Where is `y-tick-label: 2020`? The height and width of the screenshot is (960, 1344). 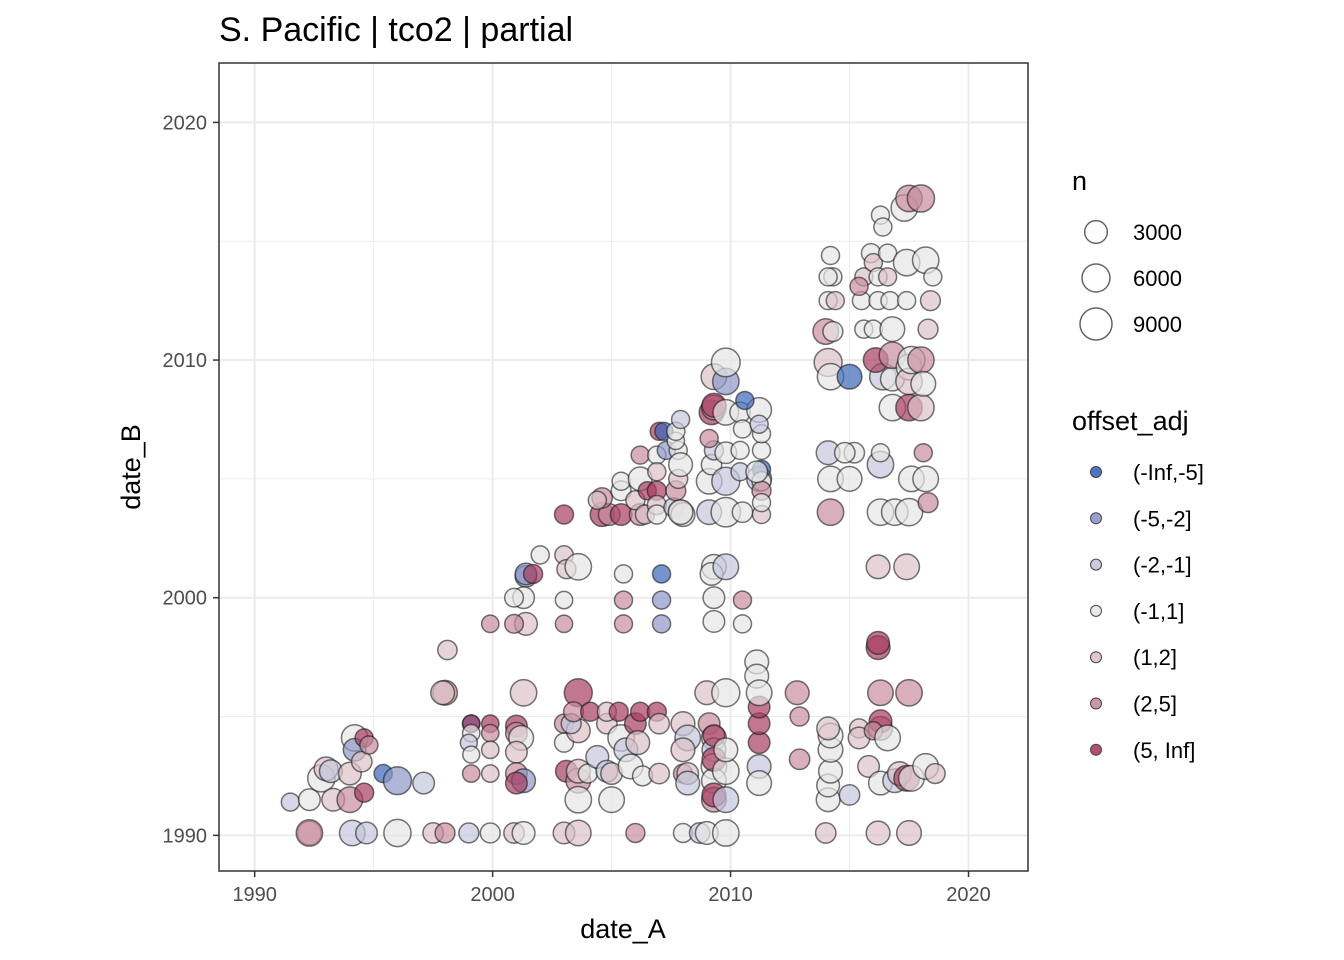
y-tick-label: 2020 is located at coordinates (185, 123).